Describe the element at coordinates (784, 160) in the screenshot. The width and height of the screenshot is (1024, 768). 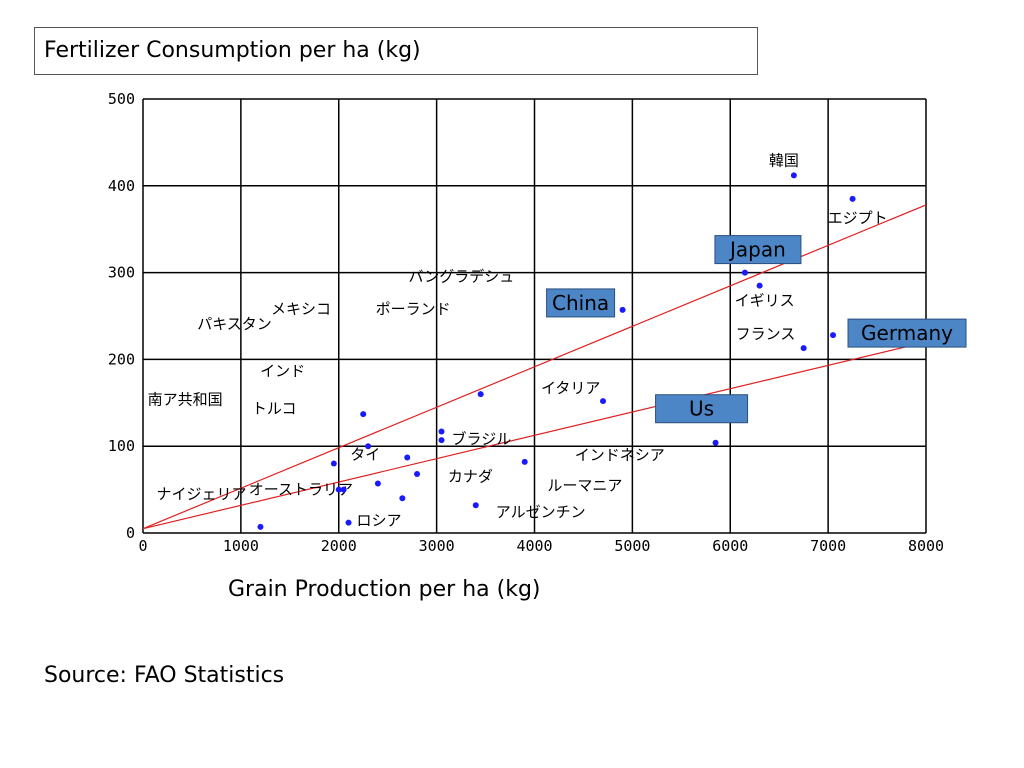
I see `point-label: 韓国` at that location.